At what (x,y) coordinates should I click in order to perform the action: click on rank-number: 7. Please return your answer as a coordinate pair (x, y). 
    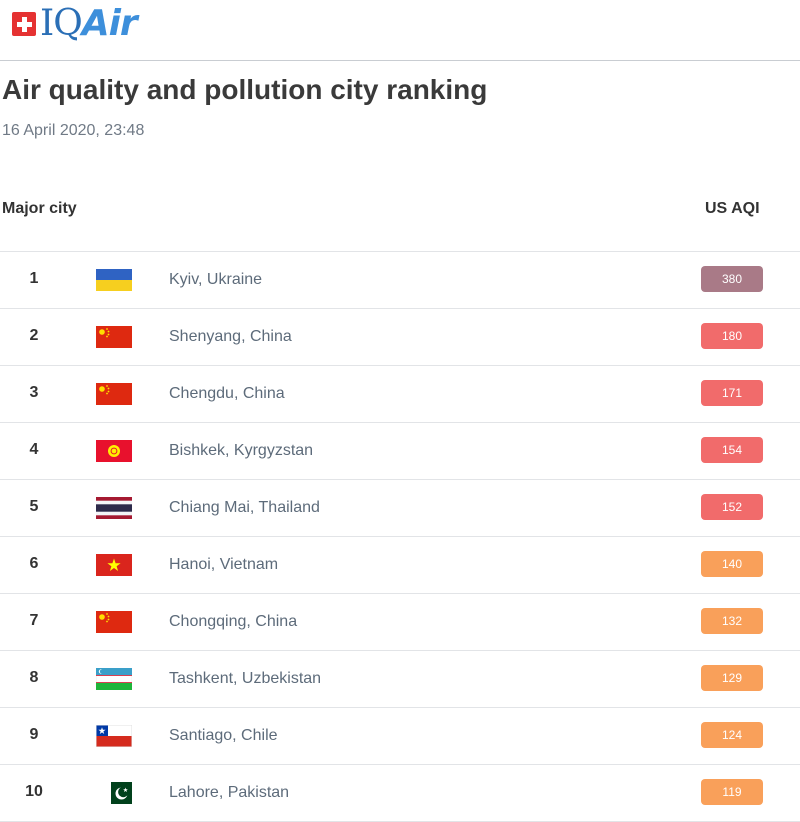
    Looking at the image, I should click on (34, 620).